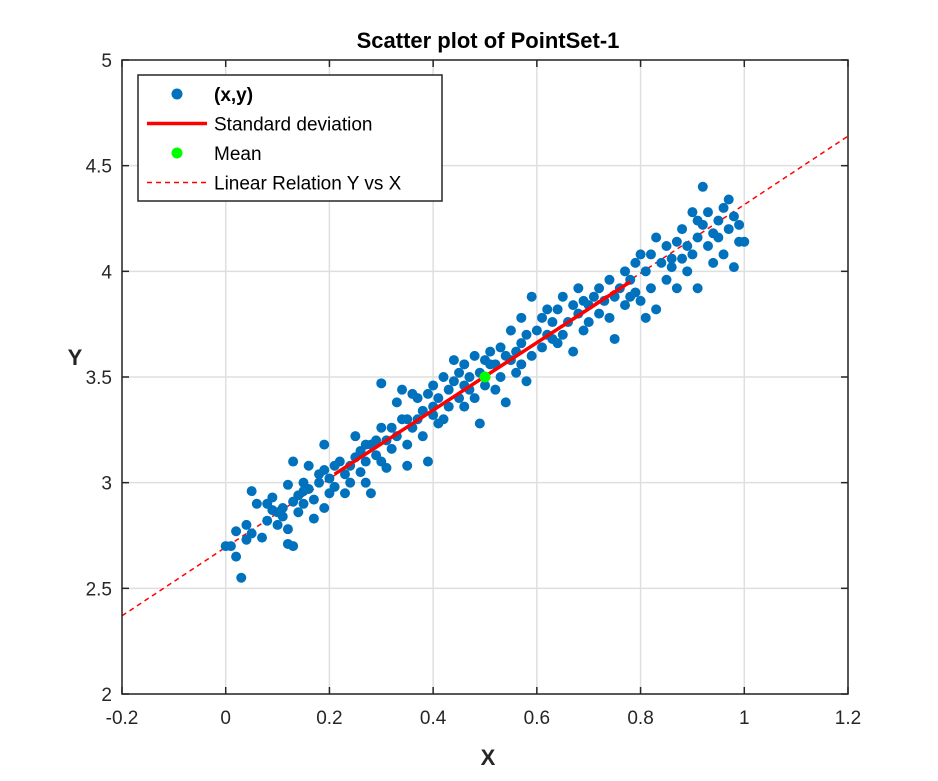  I want to click on legend-label: (x,y), so click(233, 95).